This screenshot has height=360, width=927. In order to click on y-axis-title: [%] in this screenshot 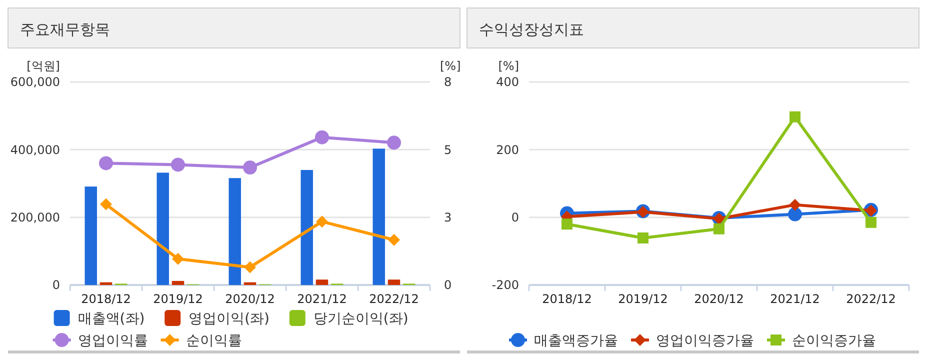, I will do `click(508, 66)`.